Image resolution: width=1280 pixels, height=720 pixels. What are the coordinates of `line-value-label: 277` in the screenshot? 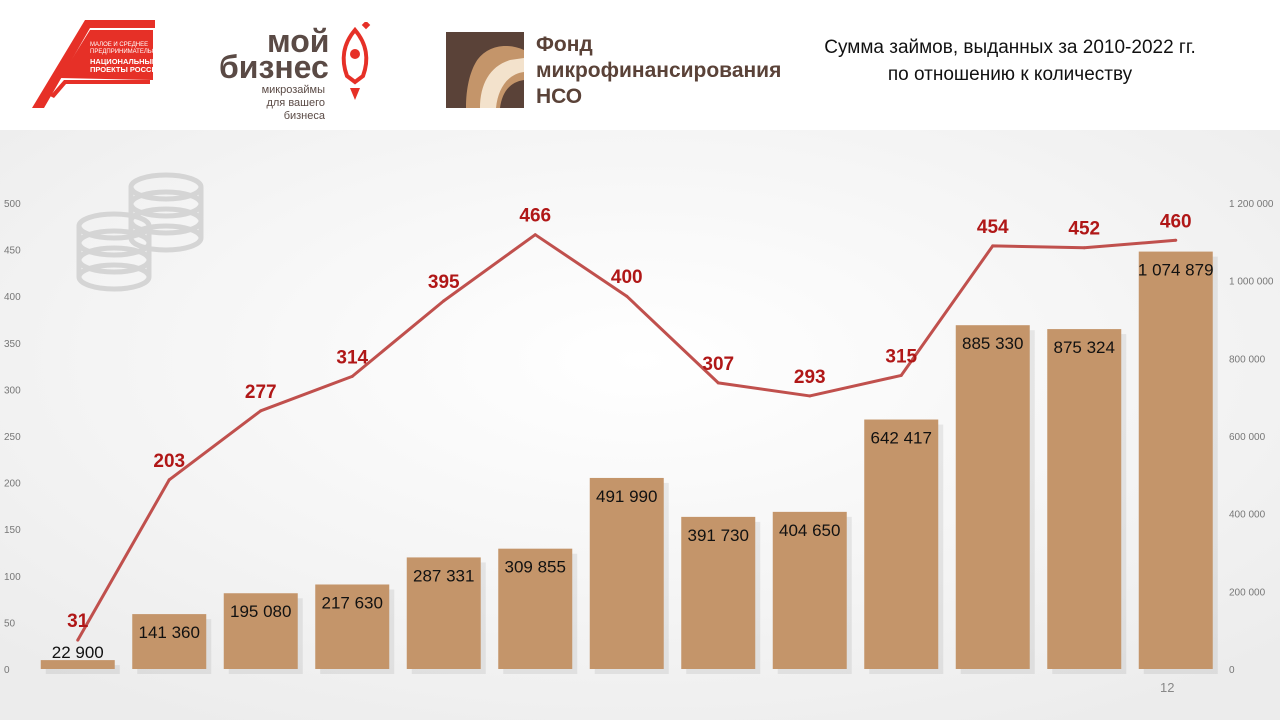 It's located at (261, 392).